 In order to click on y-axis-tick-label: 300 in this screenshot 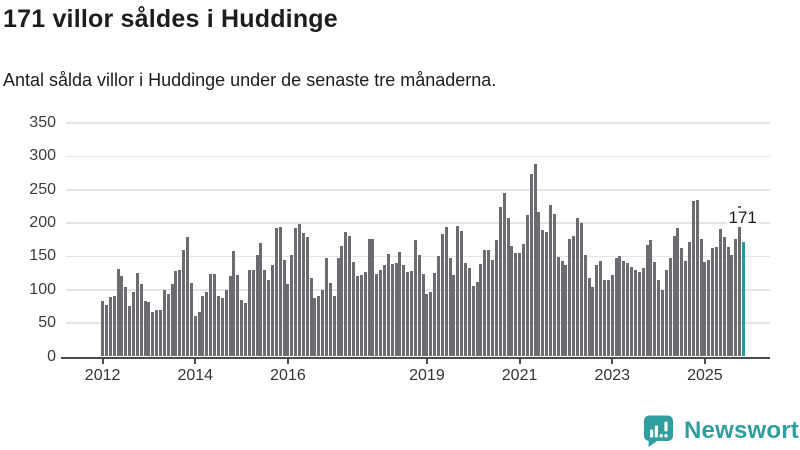, I will do `click(42, 156)`.